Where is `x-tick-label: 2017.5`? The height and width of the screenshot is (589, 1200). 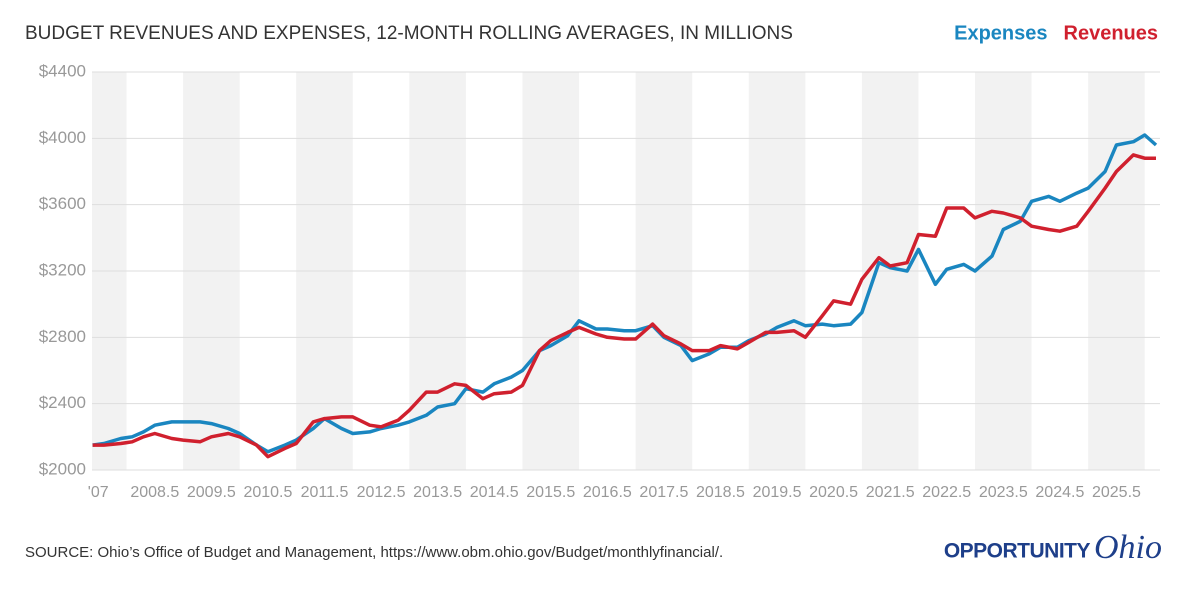
x-tick-label: 2017.5 is located at coordinates (663, 492).